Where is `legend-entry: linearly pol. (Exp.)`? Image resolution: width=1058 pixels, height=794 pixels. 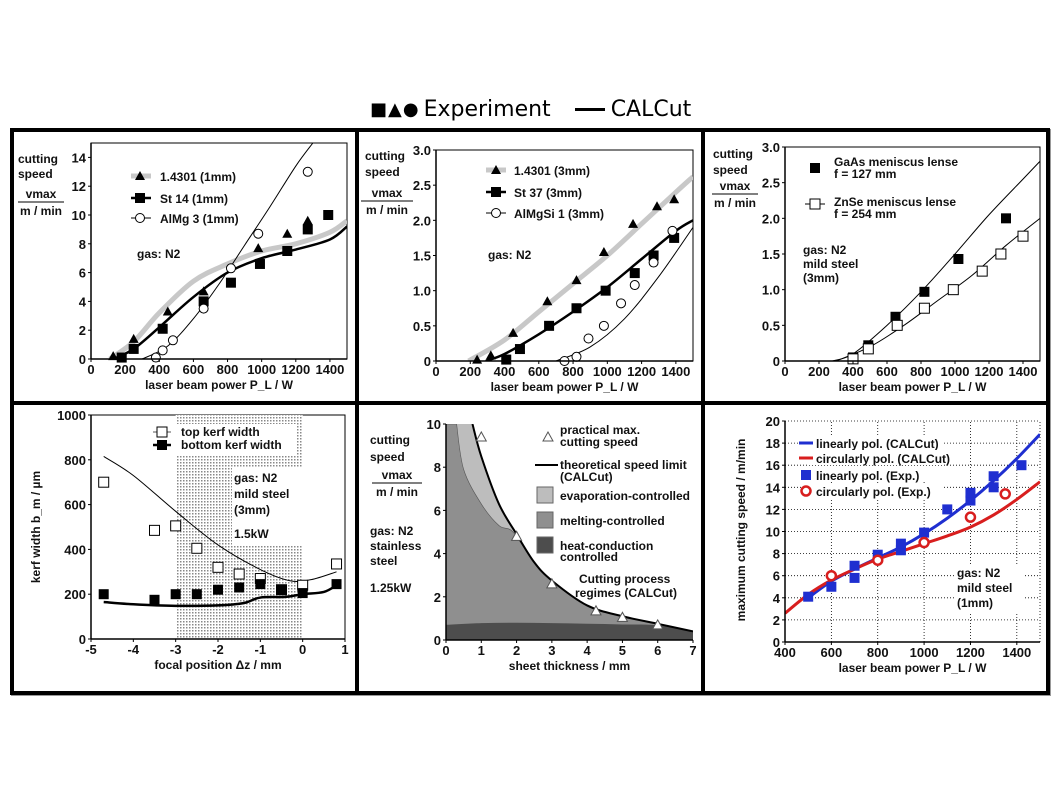
legend-entry: linearly pol. (Exp.) is located at coordinates (867, 476).